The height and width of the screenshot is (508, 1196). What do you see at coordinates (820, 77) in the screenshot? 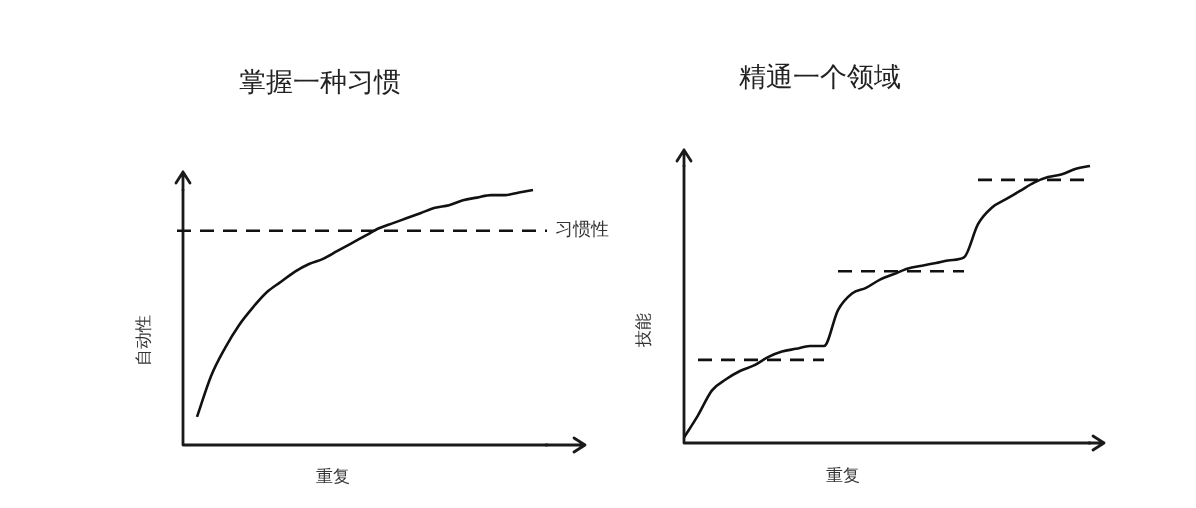
I see `chart-title: 精通一个领域` at bounding box center [820, 77].